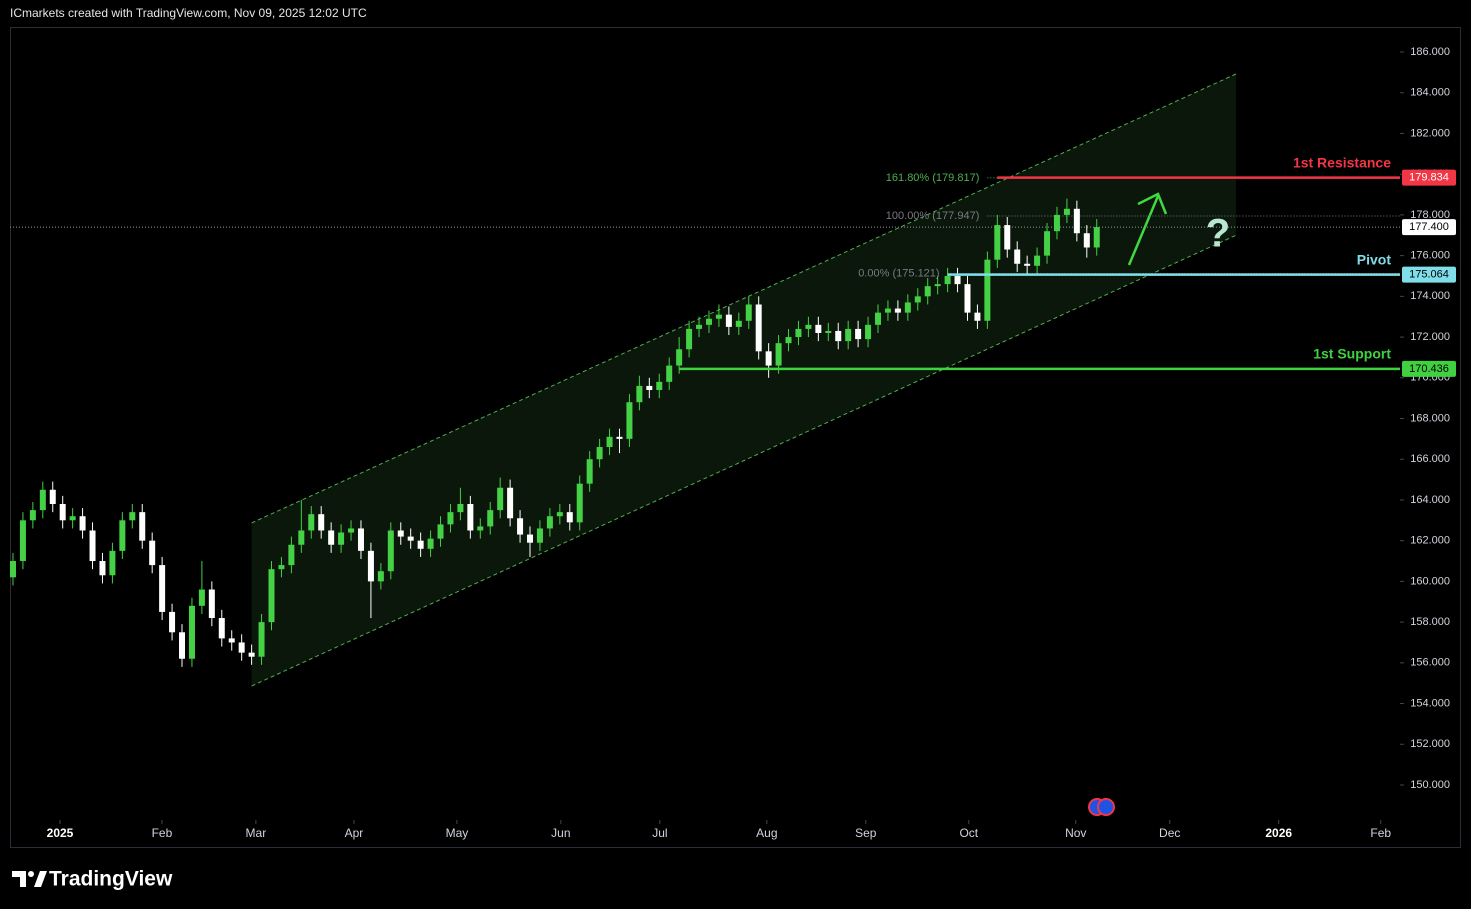 This screenshot has height=909, width=1471. Describe the element at coordinates (1430, 256) in the screenshot. I see `y-tick-label: 176.000` at that location.